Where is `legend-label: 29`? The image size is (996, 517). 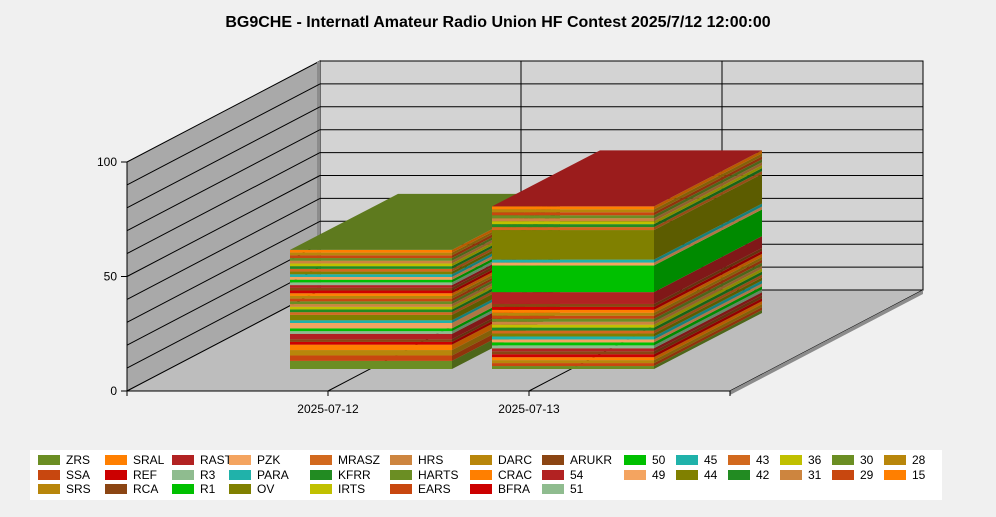 legend-label: 29 is located at coordinates (867, 474).